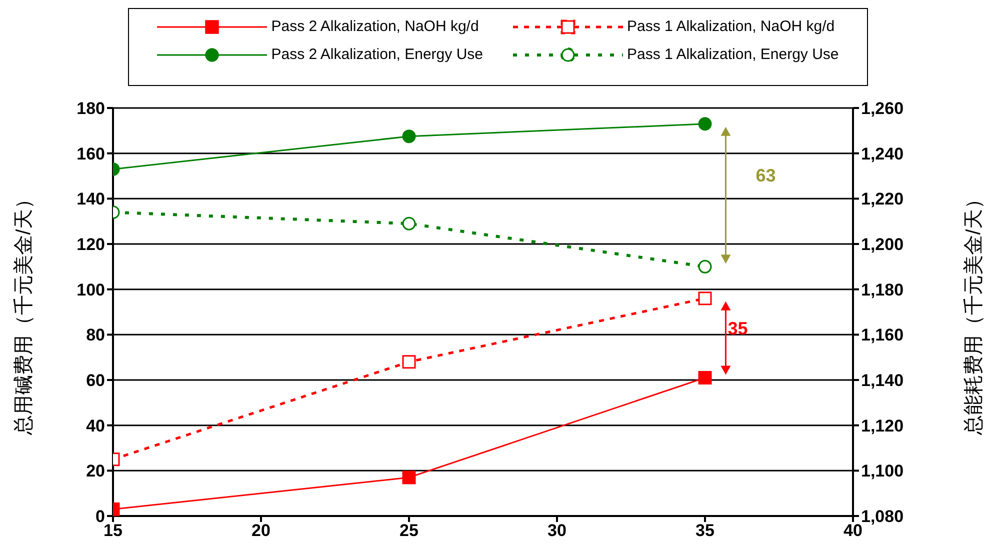 Image resolution: width=996 pixels, height=558 pixels. Describe the element at coordinates (95, 471) in the screenshot. I see `y-tick-label: 20` at that location.